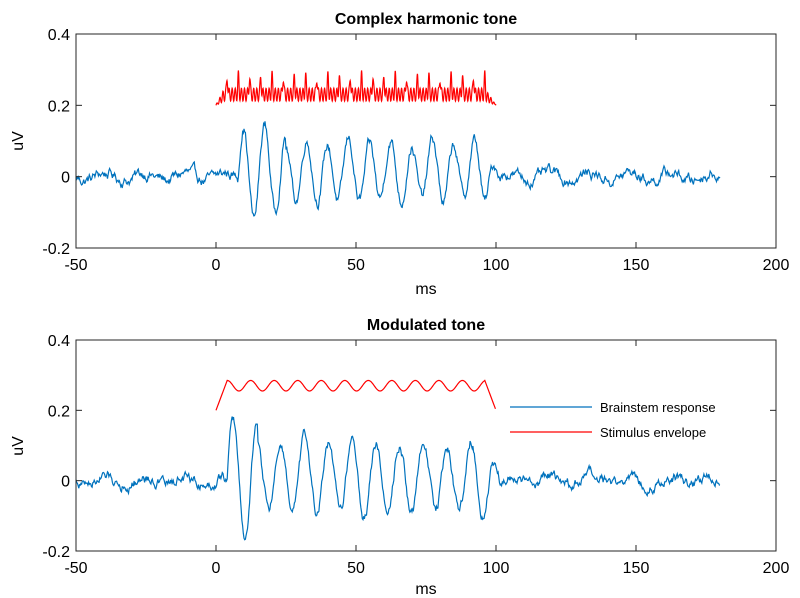 Image resolution: width=800 pixels, height=598 pixels. I want to click on legend-entry-brainstem: Brainstem response, so click(658, 407).